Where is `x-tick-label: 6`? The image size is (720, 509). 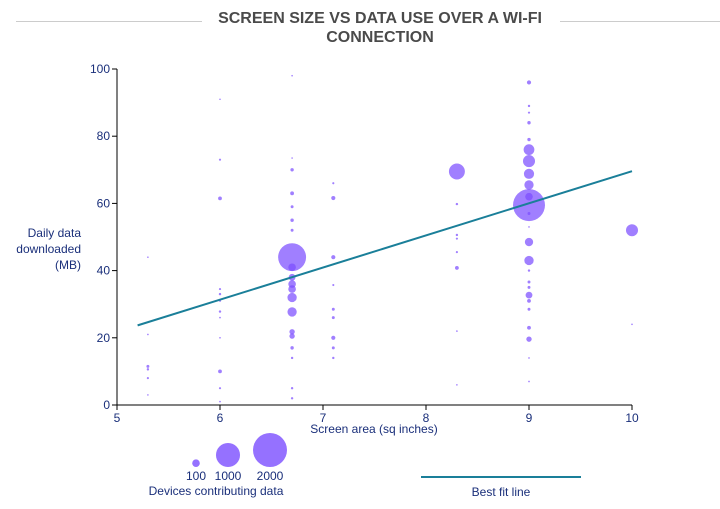 x-tick-label: 6 is located at coordinates (220, 418).